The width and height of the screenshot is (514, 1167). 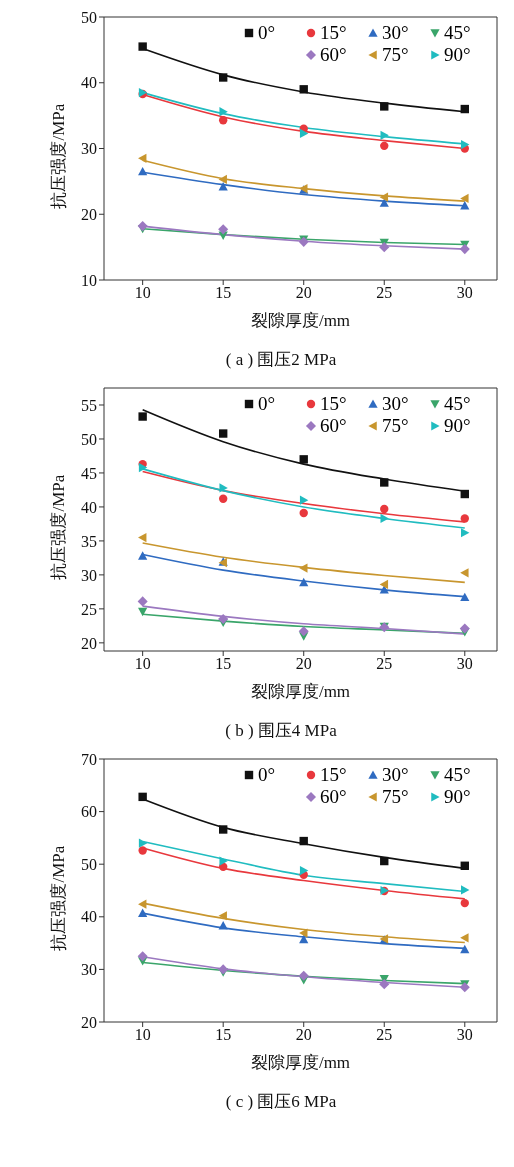 What do you see at coordinates (89, 609) in the screenshot?
I see `y-tick-label: 25` at bounding box center [89, 609].